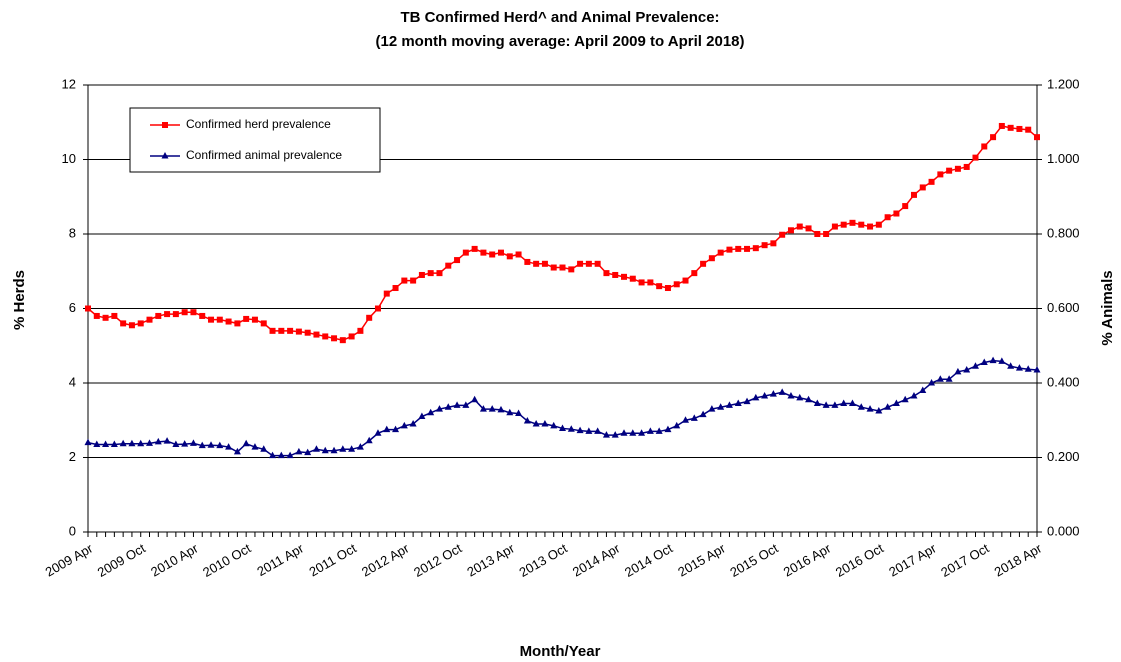 This screenshot has width=1121, height=662. Describe the element at coordinates (490, 559) in the screenshot. I see `x-tick-label: 2013 Apr` at that location.